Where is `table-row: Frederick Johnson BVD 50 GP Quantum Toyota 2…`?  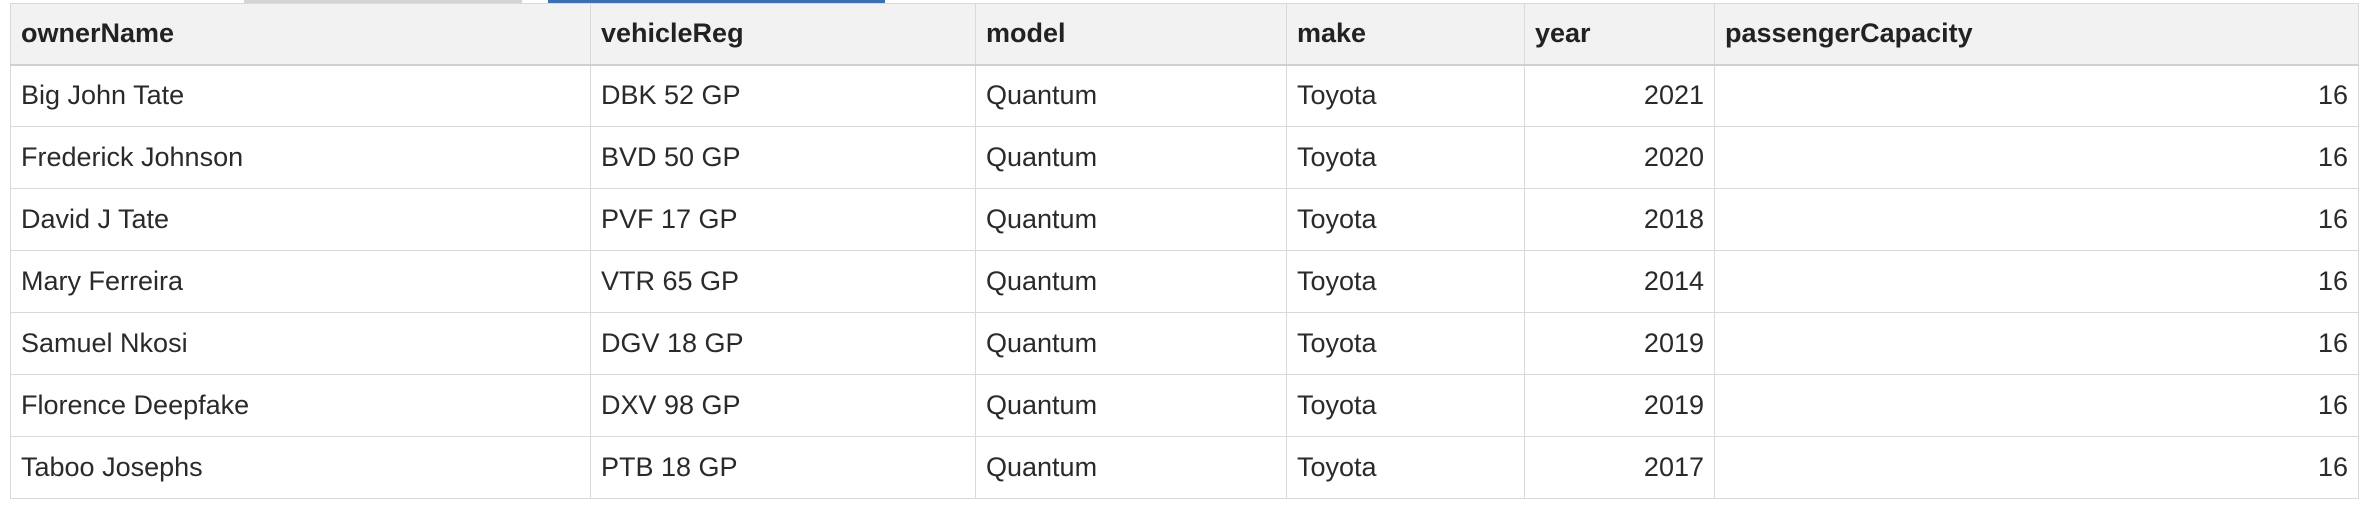
table-row: Frederick Johnson BVD 50 GP Quantum Toyota 2… is located at coordinates (1184, 157).